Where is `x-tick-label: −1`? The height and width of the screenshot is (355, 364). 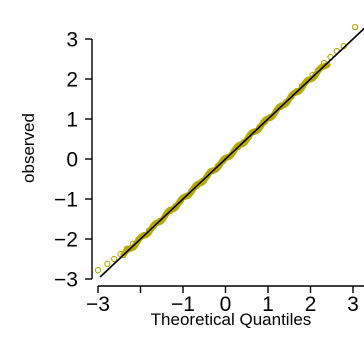 x-tick-label: −1 is located at coordinates (183, 304).